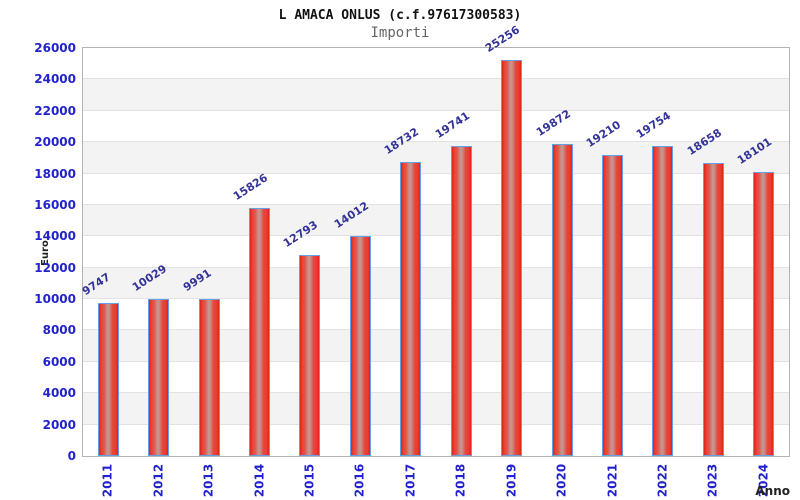  What do you see at coordinates (158, 480) in the screenshot?
I see `x-tick-label: 2012` at bounding box center [158, 480].